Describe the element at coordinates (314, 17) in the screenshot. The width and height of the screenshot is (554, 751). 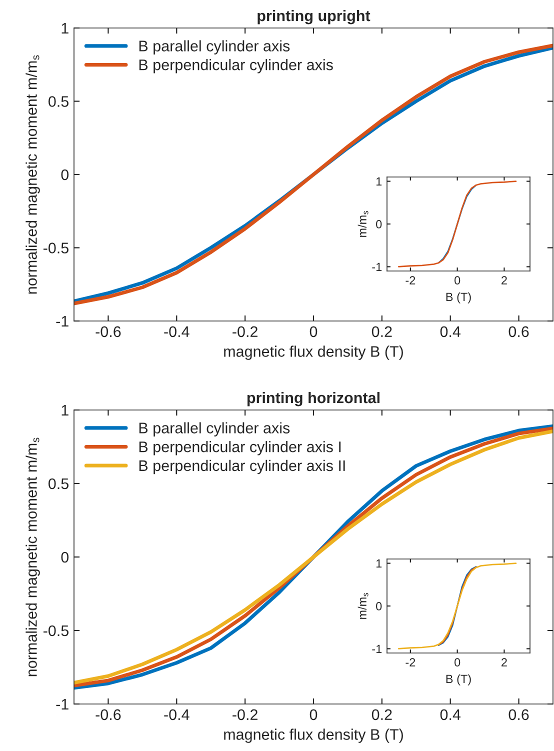
I see `chart-title: printing upright` at that location.